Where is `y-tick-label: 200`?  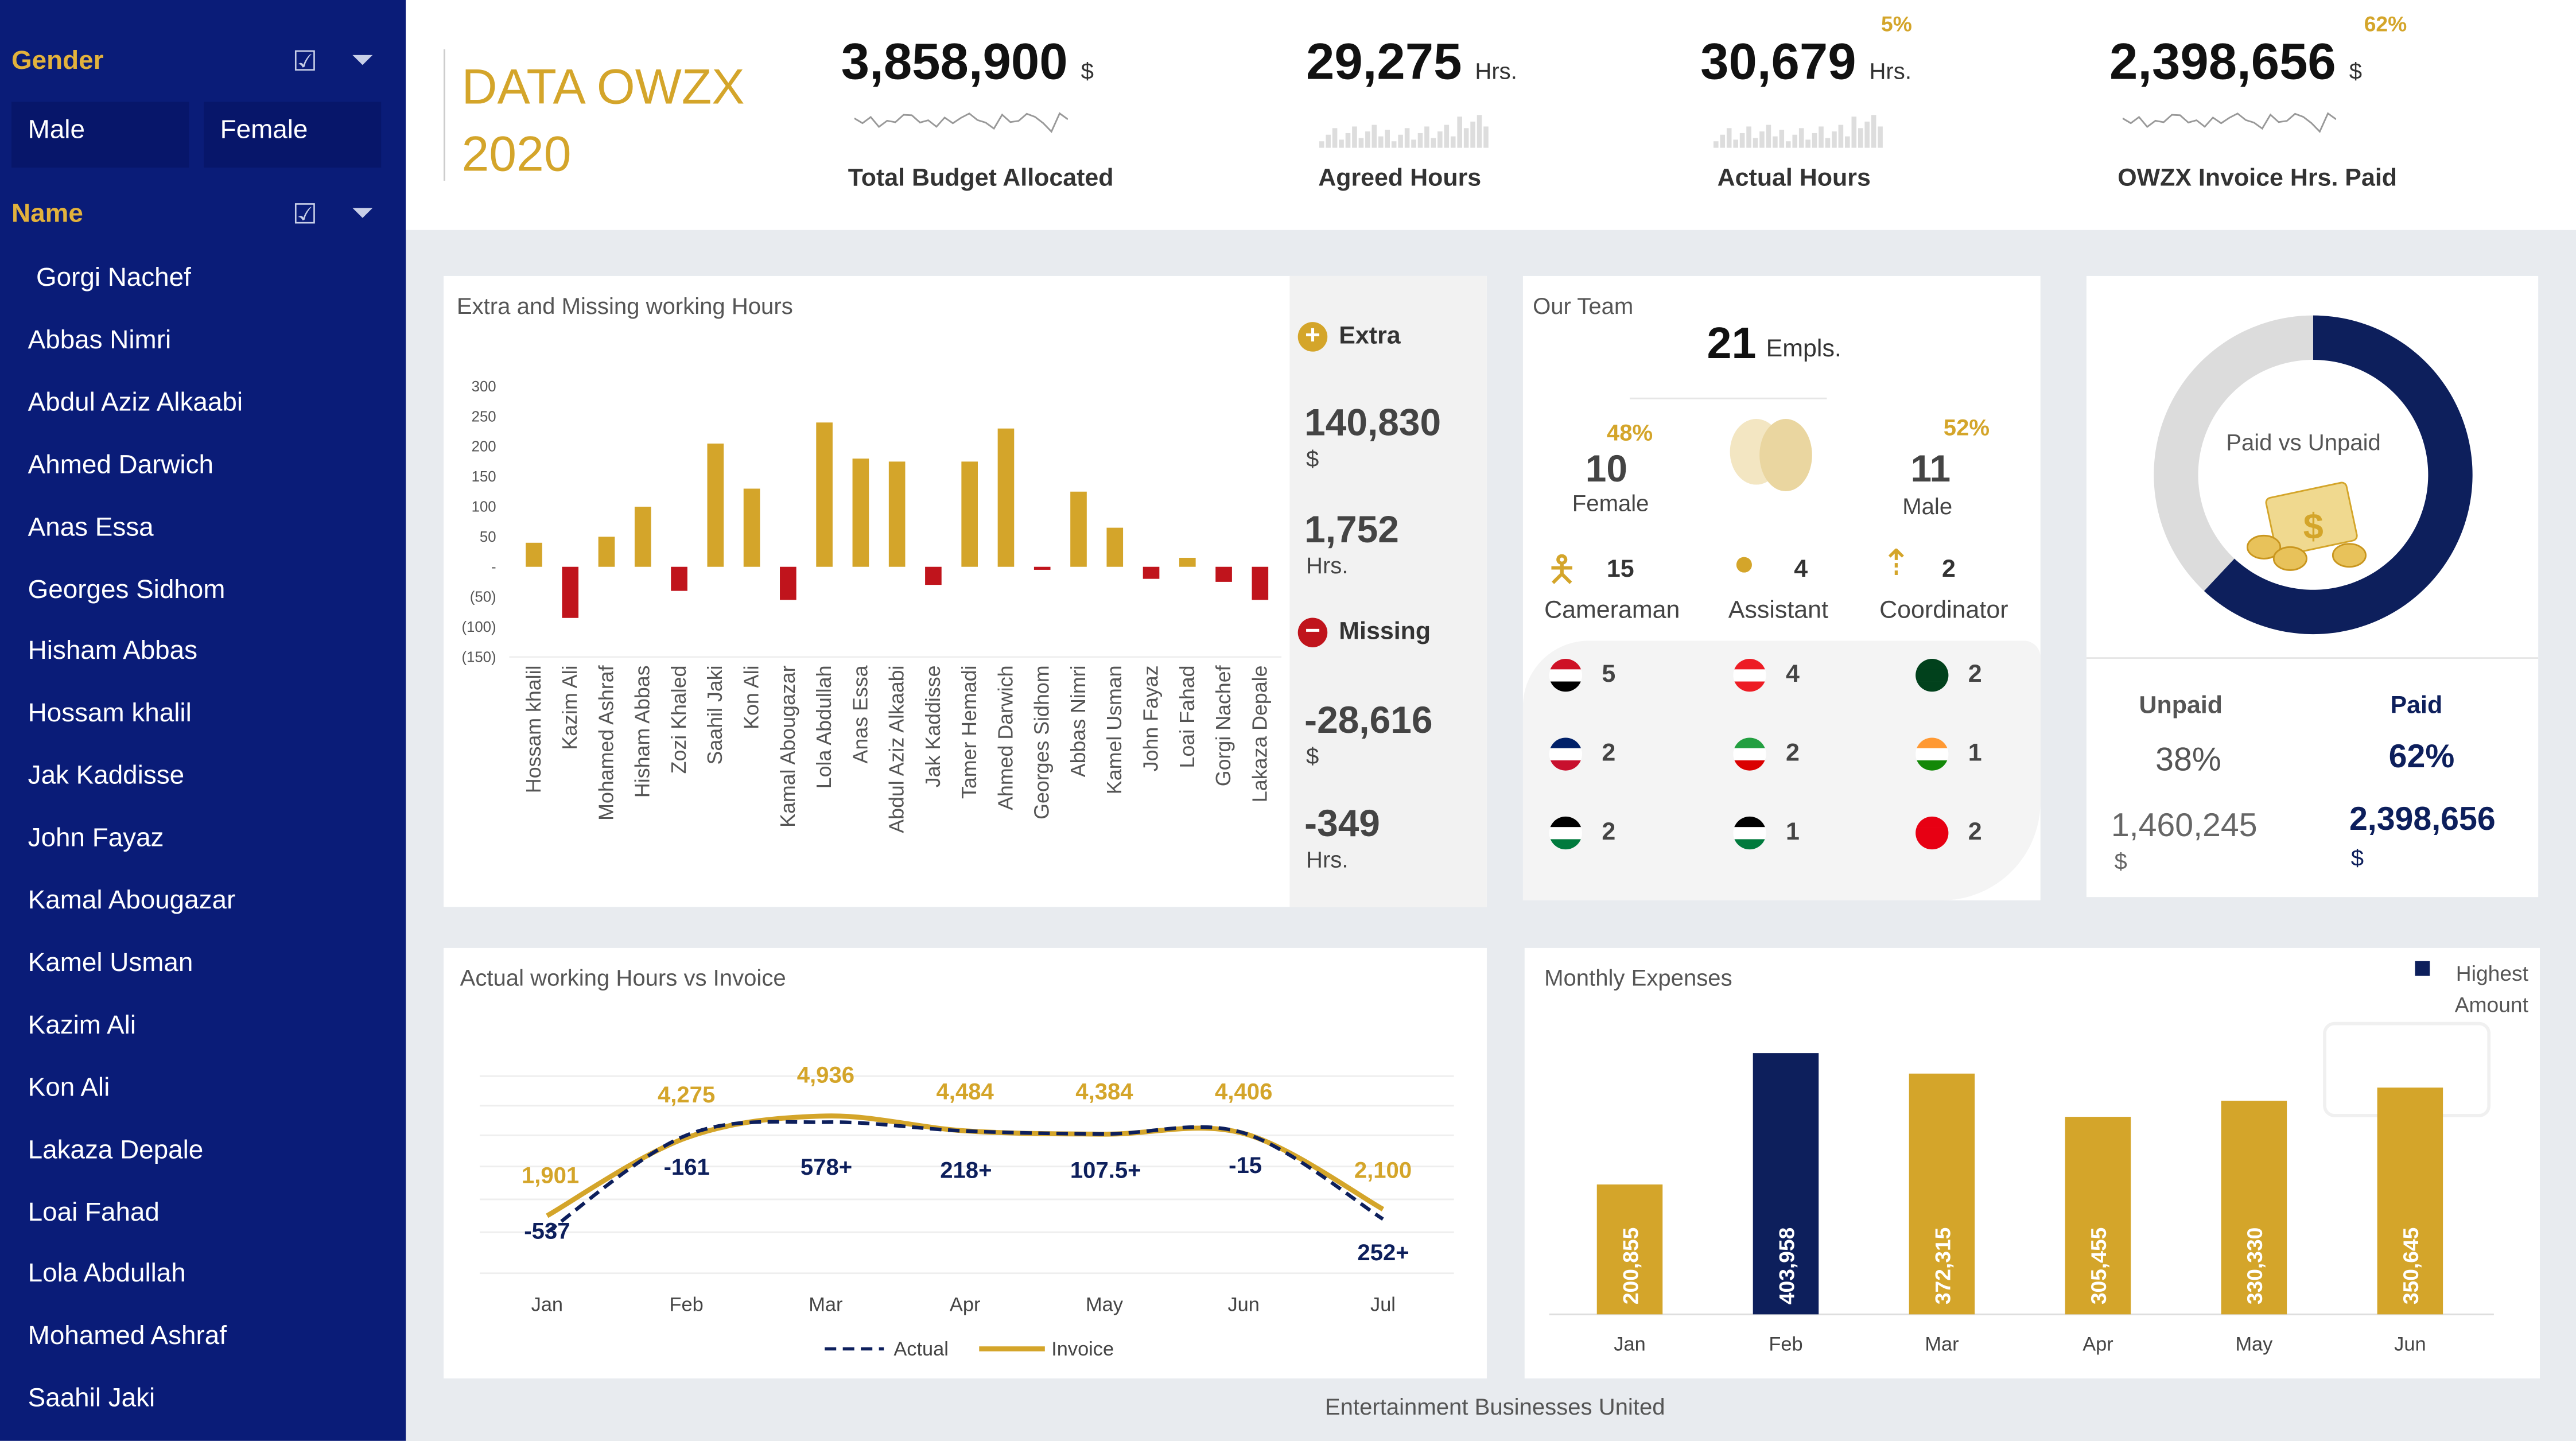
y-tick-label: 200 is located at coordinates (484, 447).